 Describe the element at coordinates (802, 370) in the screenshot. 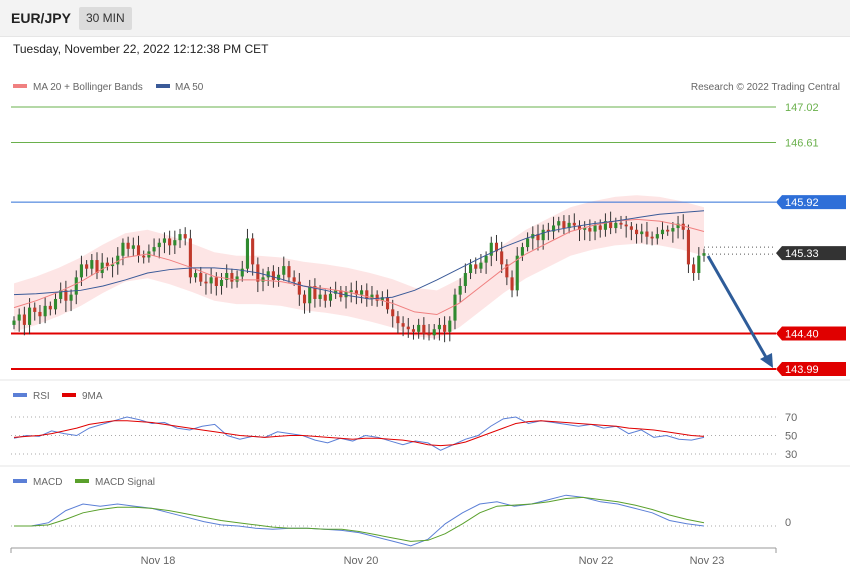

I see `support-level-label: 143.99` at that location.